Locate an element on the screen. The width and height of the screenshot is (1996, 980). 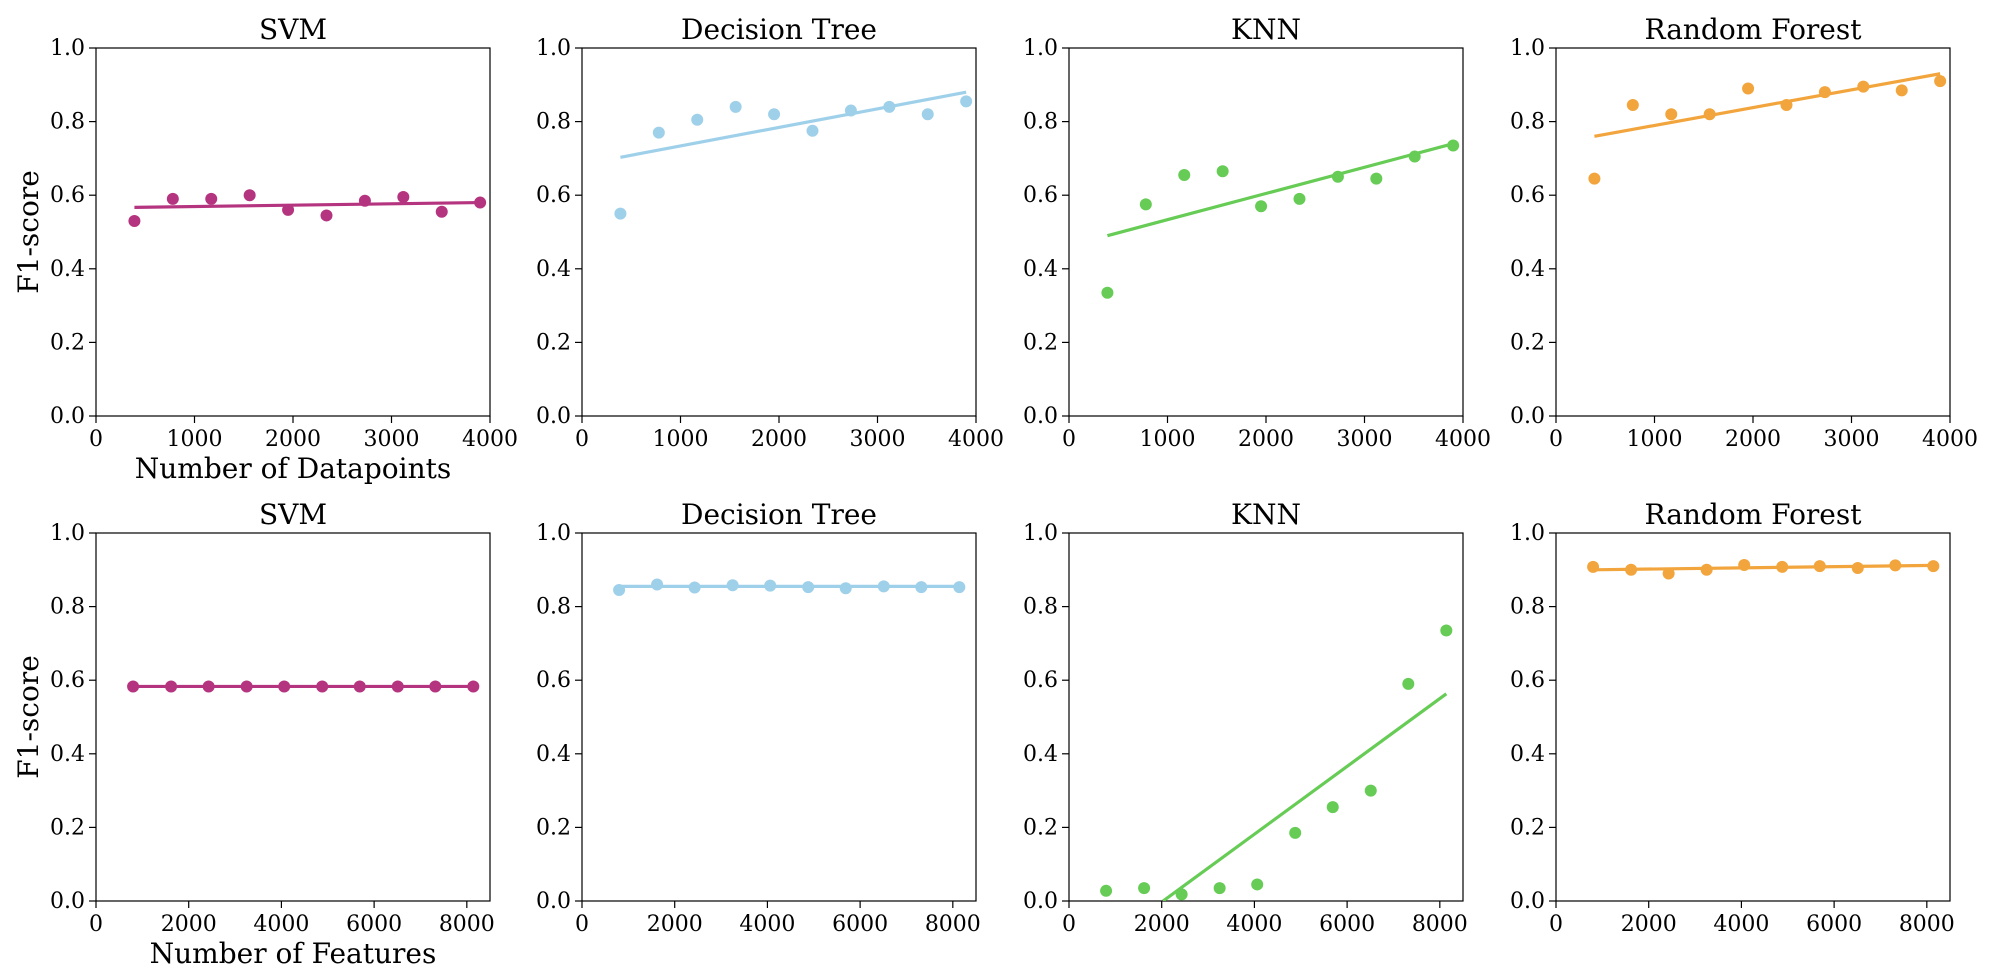
chart-panel-3: 0.0 0.2 0.4 0.6 0.8 1.0 0 1000 2000 3000 4000 KNN is located at coordinates (1257, 232).